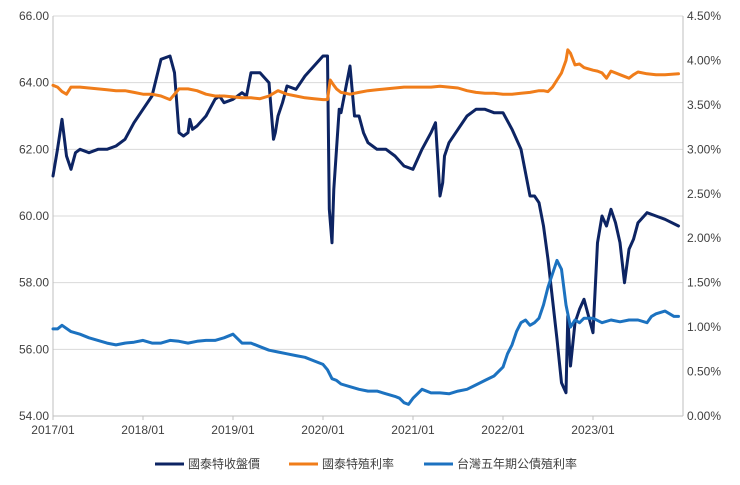 This screenshot has width=740, height=485. I want to click on legend-label-series-2: 國泰特殖利率, so click(358, 463).